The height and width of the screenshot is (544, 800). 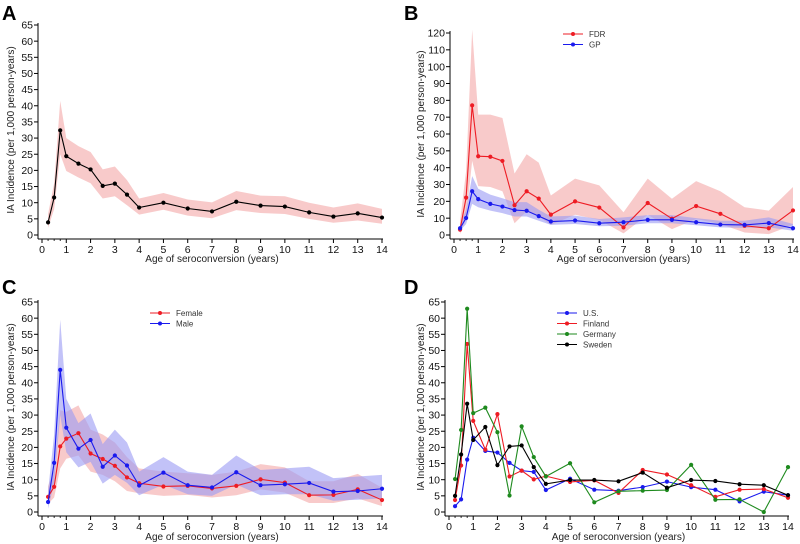 I want to click on y-tick-label: 65, so click(x=434, y=303).